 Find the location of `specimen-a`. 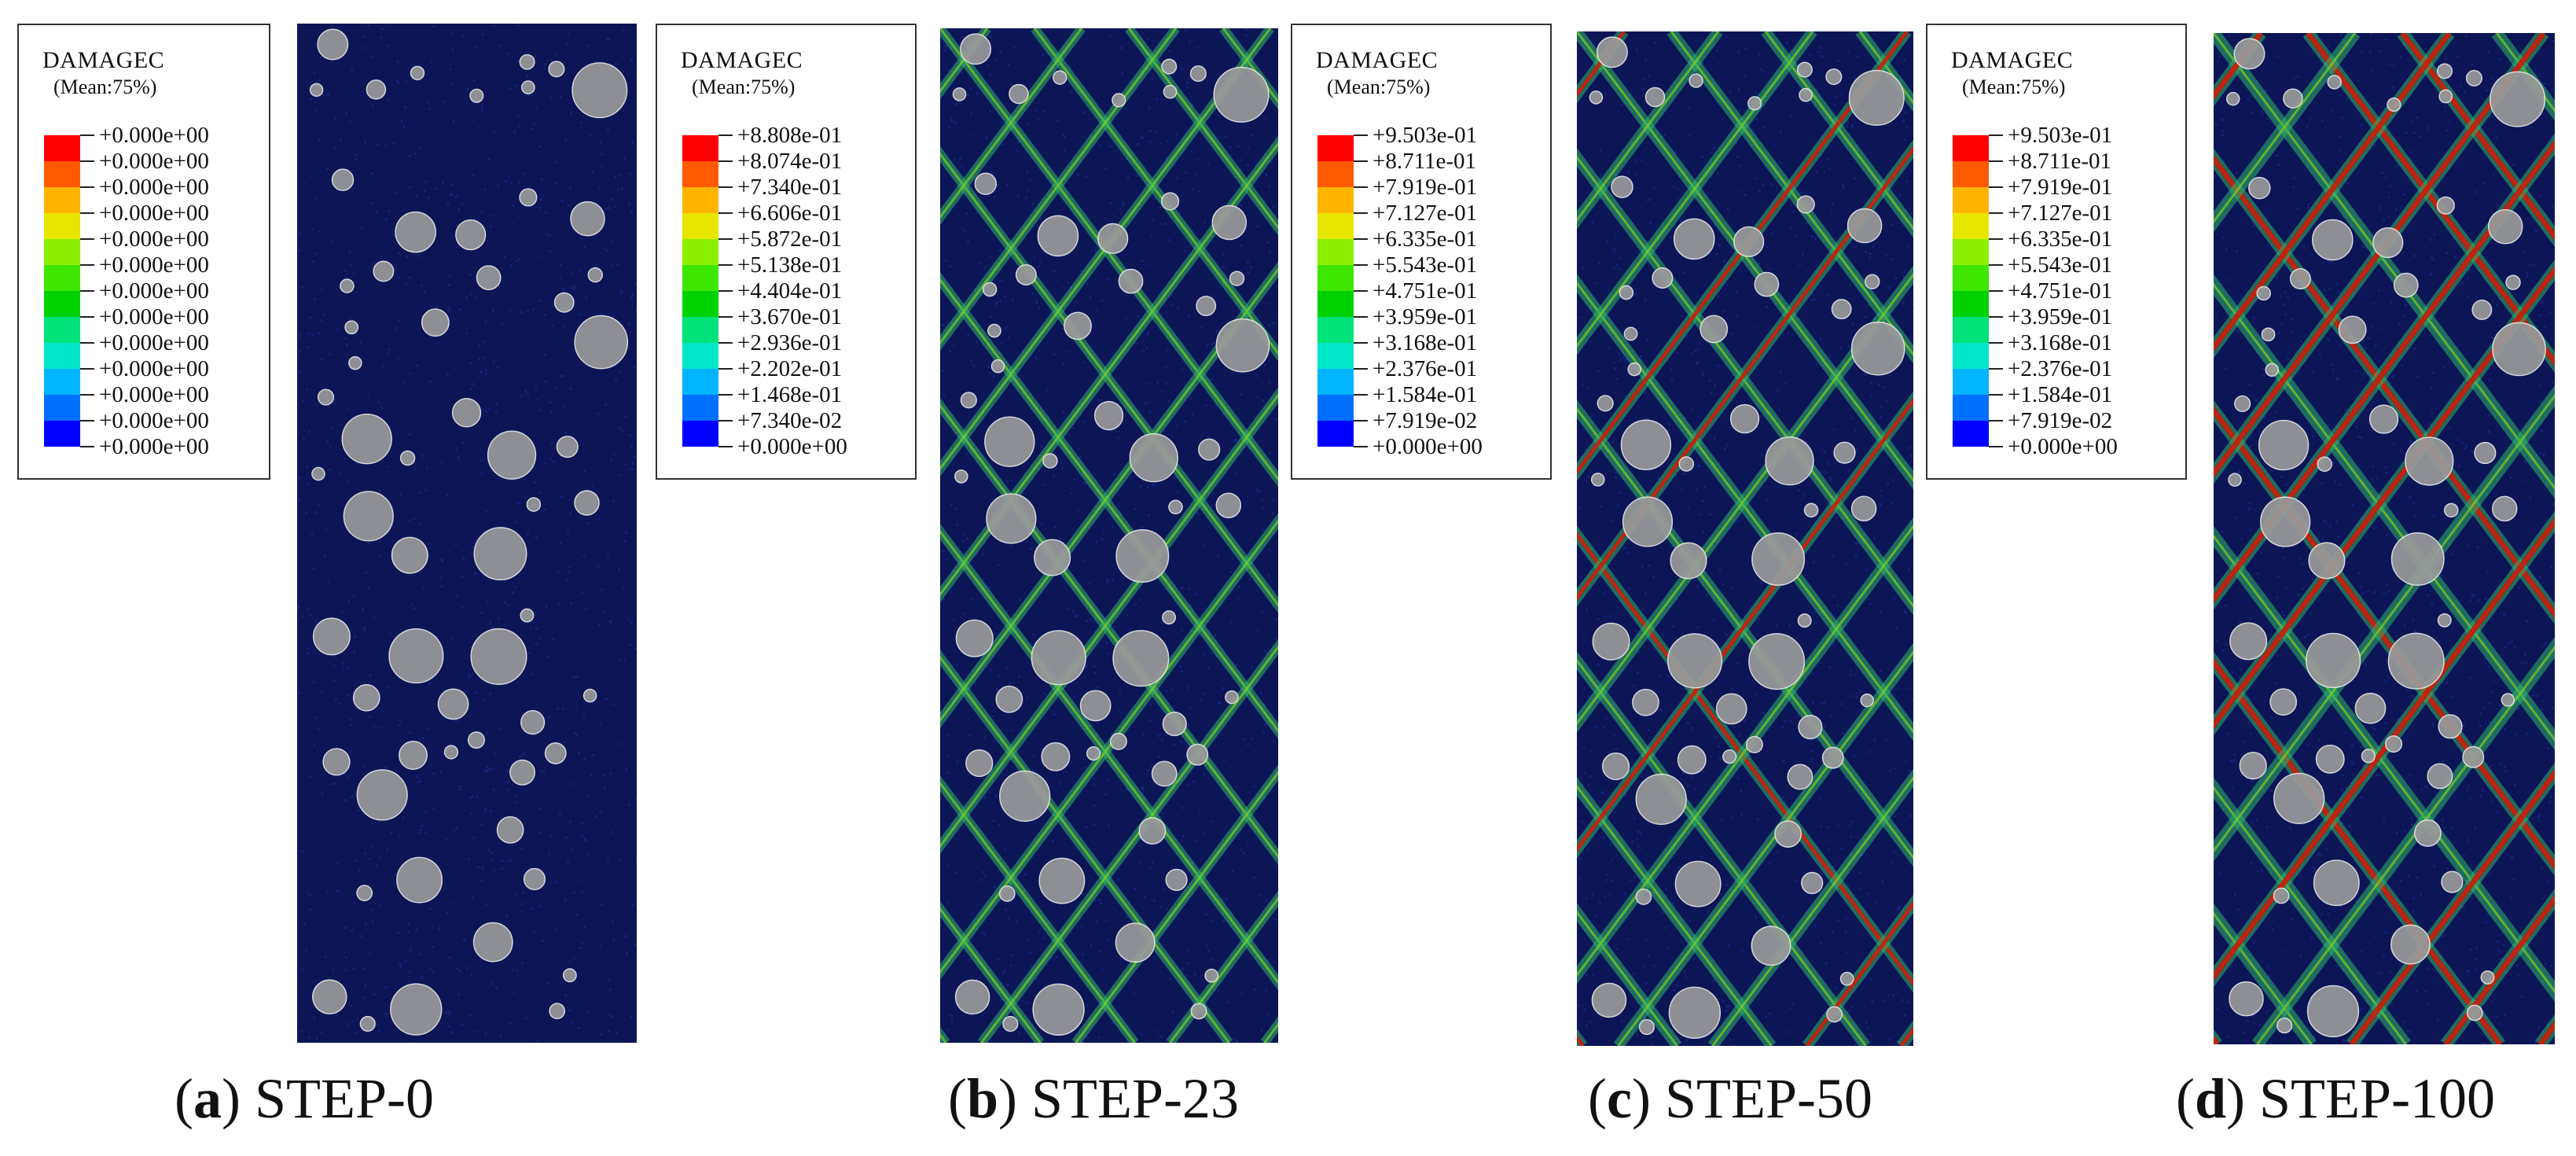

specimen-a is located at coordinates (467, 533).